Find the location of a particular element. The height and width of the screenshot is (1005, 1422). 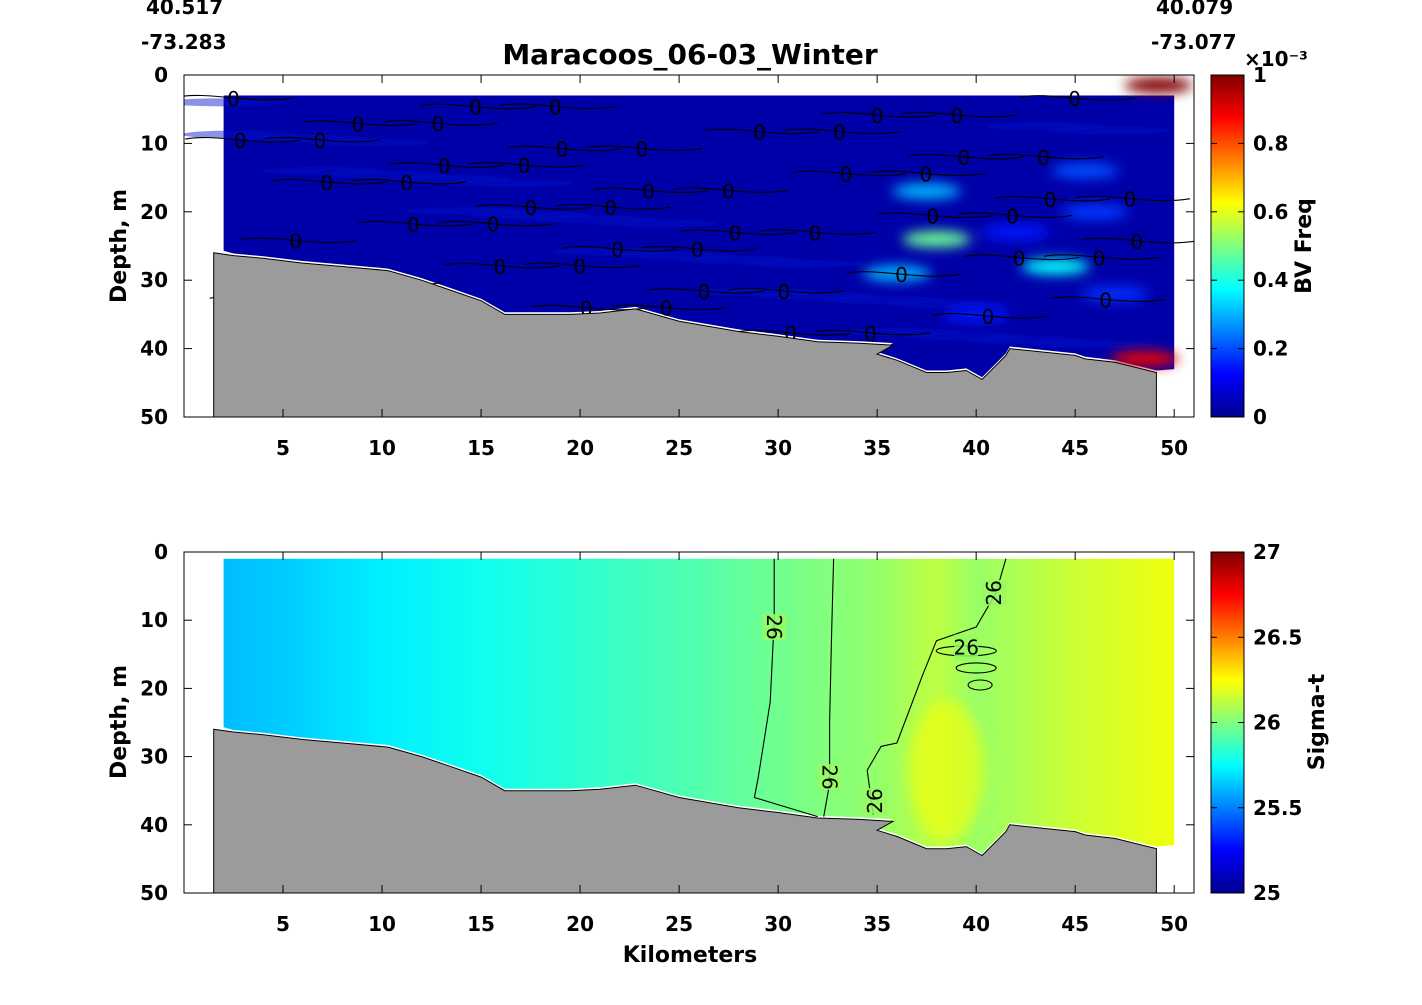

bv-freq-colorbar-label: BV Freq is located at coordinates (1304, 246).